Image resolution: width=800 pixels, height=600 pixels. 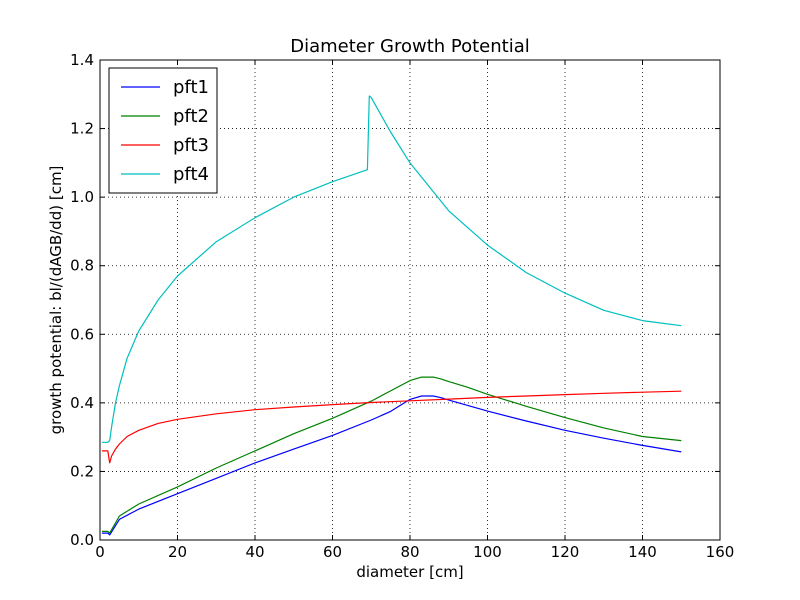 What do you see at coordinates (332, 552) in the screenshot?
I see `x-tick-label: 60` at bounding box center [332, 552].